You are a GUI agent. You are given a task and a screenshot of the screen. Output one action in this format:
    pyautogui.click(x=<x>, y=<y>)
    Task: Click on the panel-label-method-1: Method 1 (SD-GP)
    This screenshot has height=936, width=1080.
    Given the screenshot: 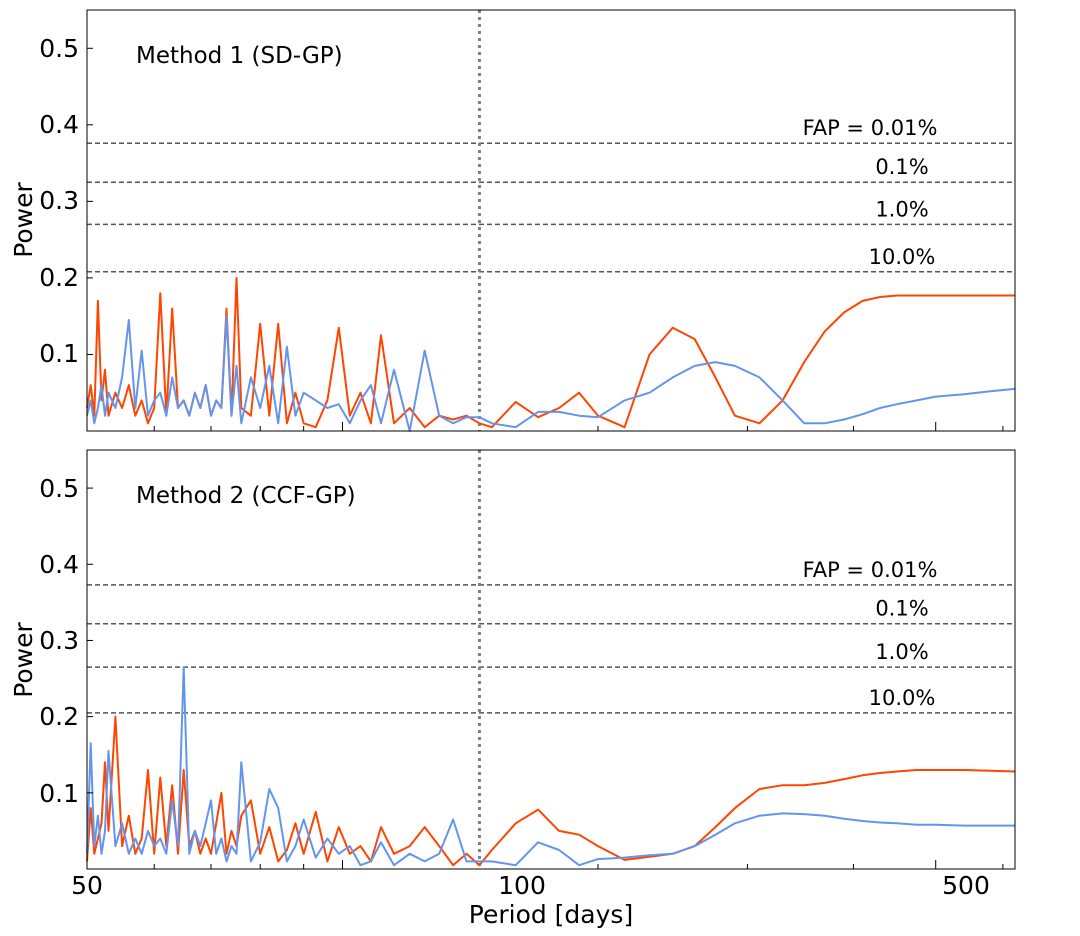 What is the action you would take?
    pyautogui.click(x=239, y=56)
    